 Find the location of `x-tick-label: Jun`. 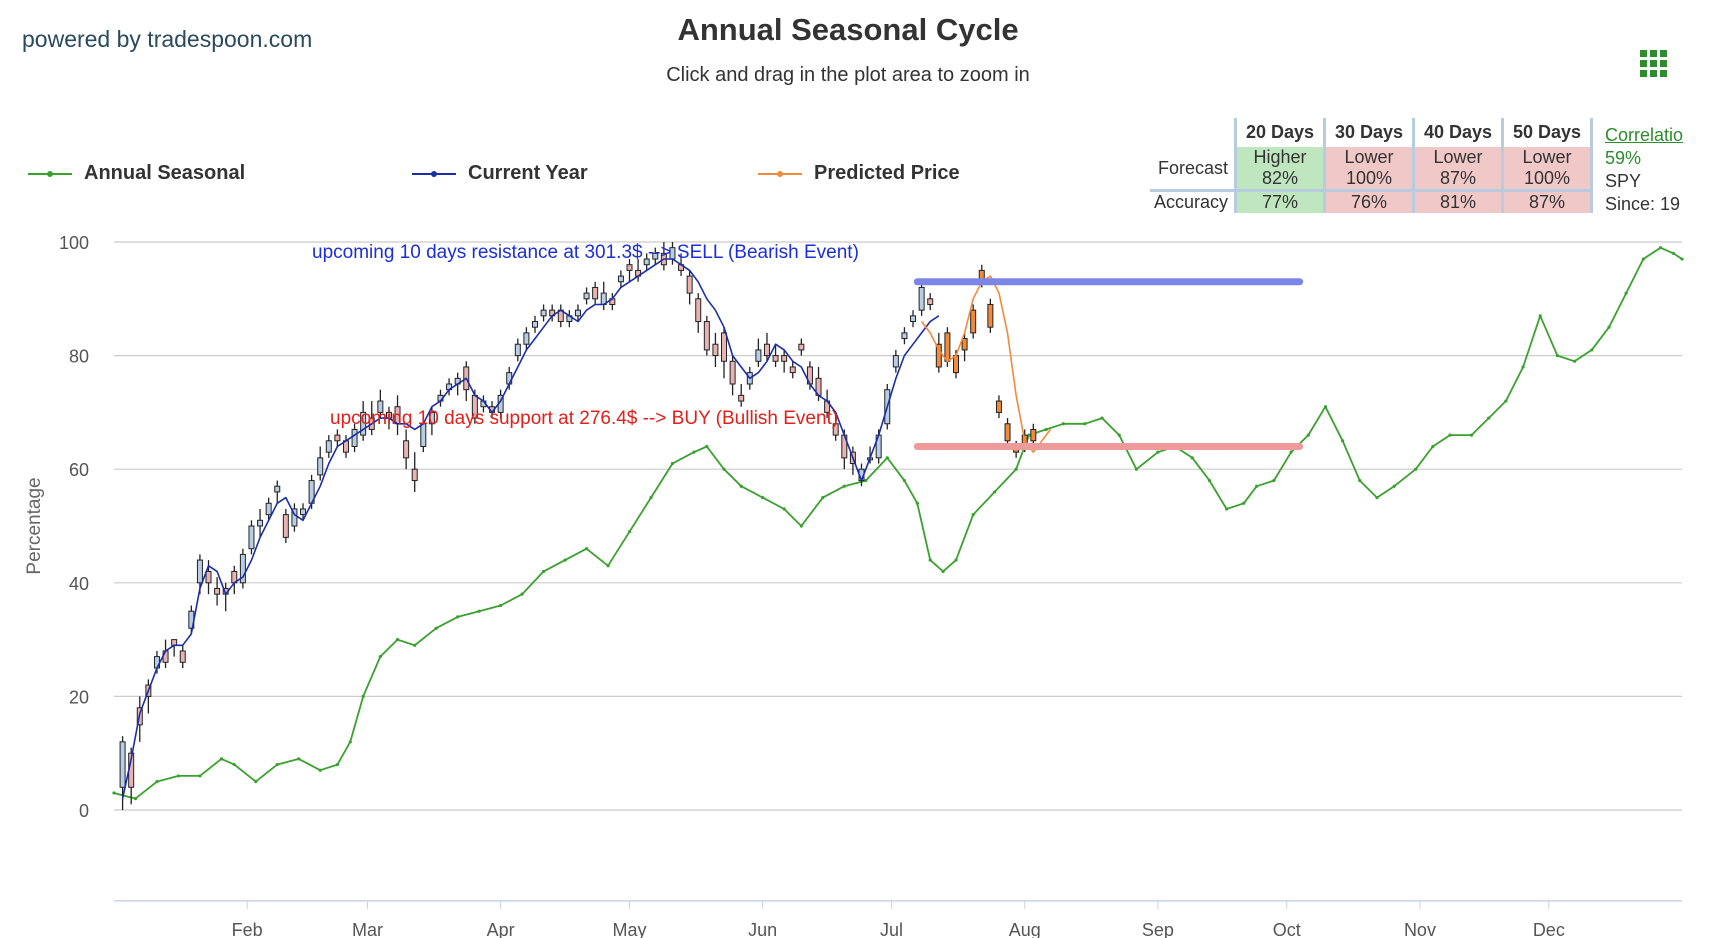

x-tick-label: Jun is located at coordinates (762, 929).